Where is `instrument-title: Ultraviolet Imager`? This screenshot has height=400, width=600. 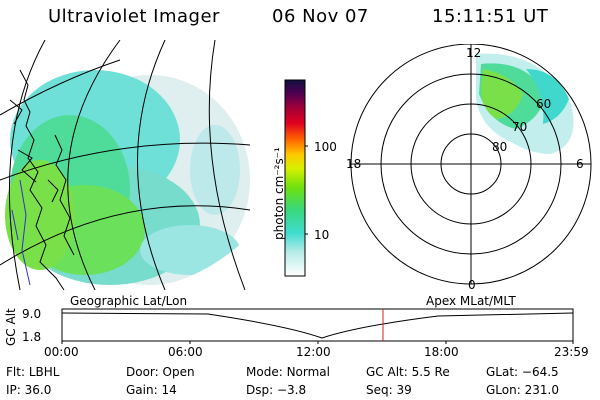 instrument-title: Ultraviolet Imager is located at coordinates (134, 16).